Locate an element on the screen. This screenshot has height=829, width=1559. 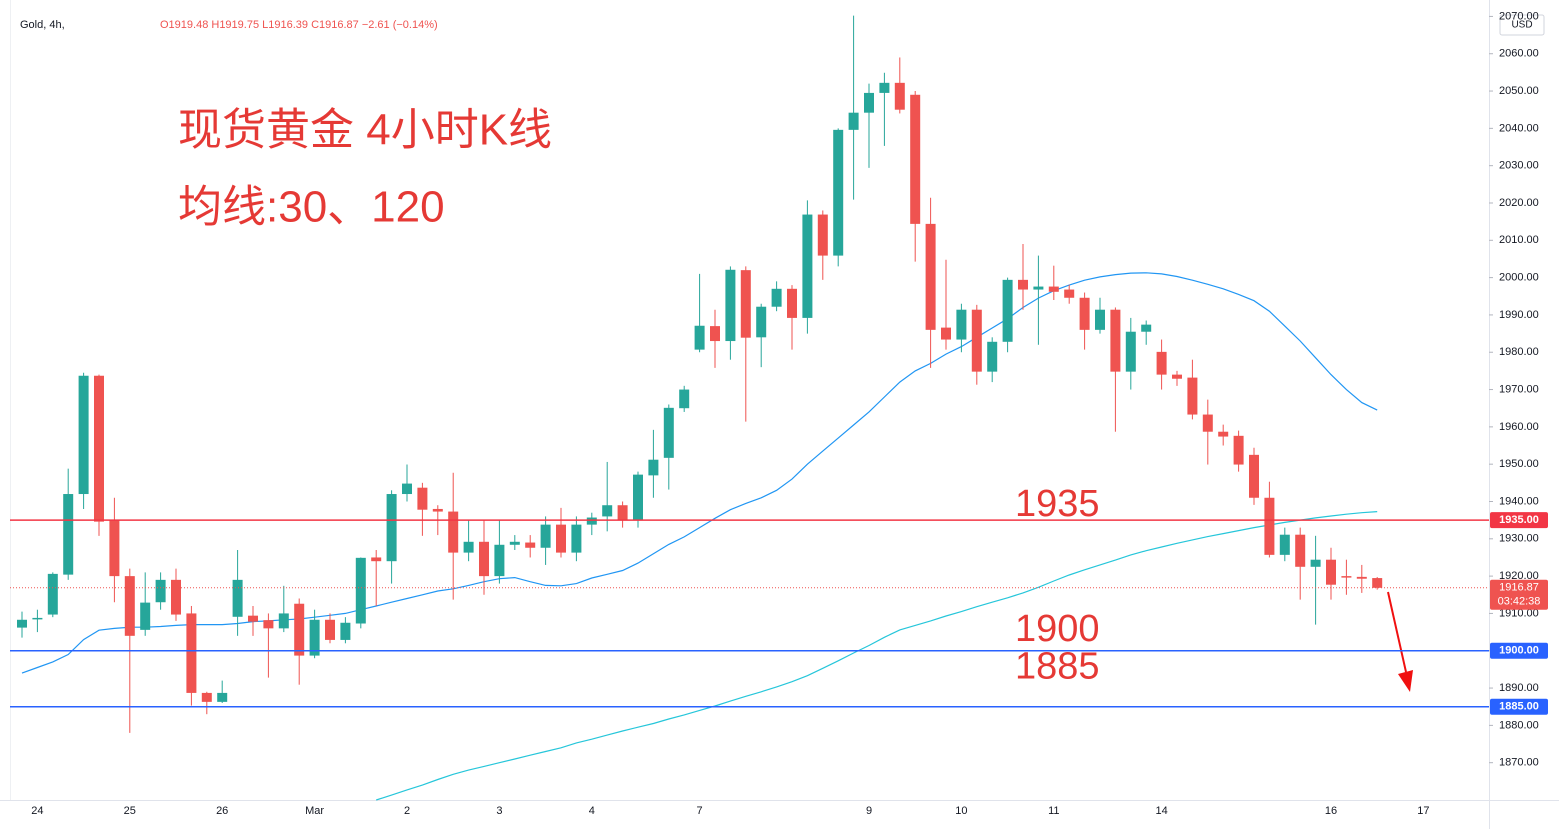
y-tick-label: 1980.00 is located at coordinates (1519, 352).